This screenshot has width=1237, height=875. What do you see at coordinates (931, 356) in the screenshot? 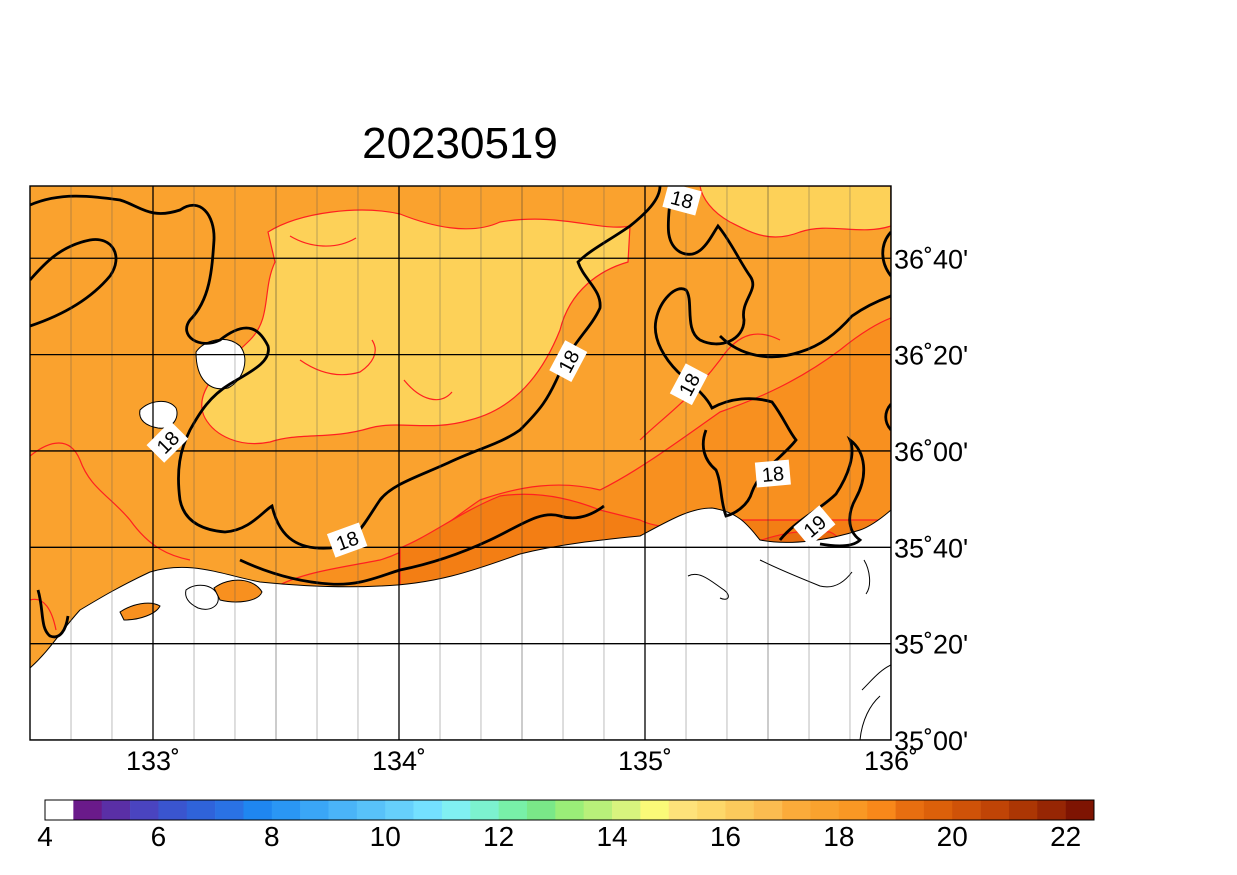
I see `latitude-tick-label: 36˚20'` at bounding box center [931, 356].